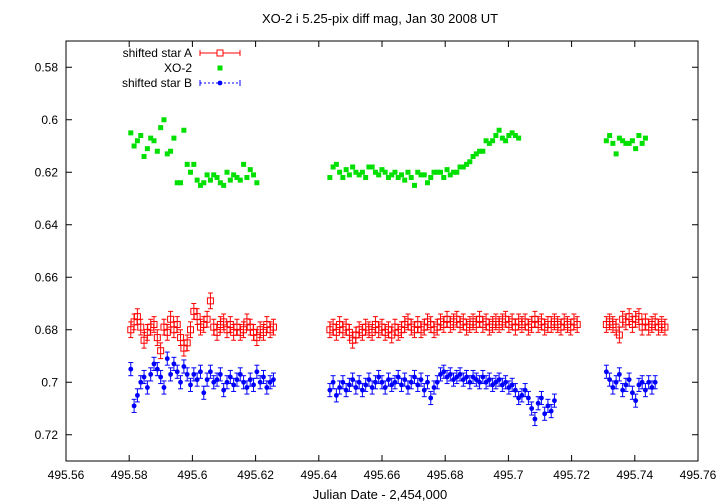 This screenshot has width=720, height=504. I want to click on series-shifted-star-b, so click(393, 389).